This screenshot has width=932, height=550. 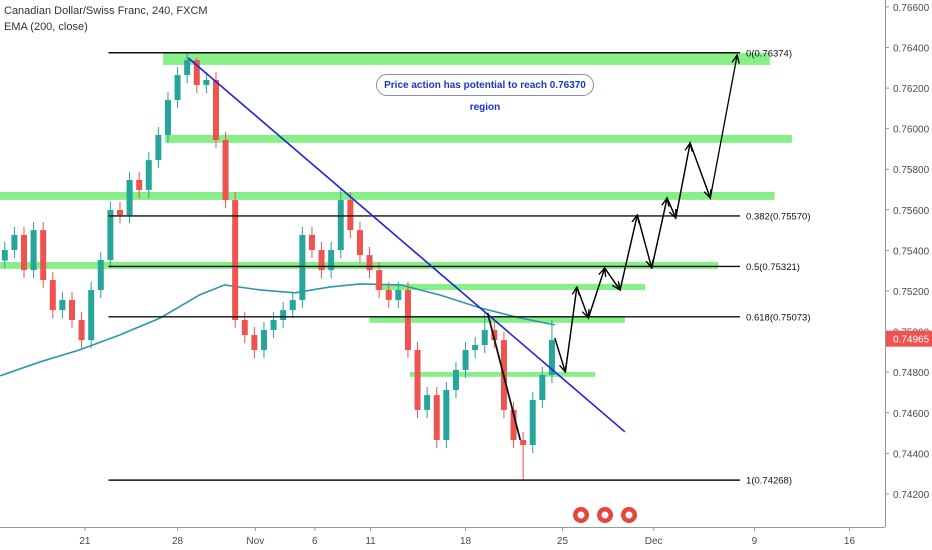 What do you see at coordinates (911, 130) in the screenshot?
I see `y-tick-label: 0.76000` at bounding box center [911, 130].